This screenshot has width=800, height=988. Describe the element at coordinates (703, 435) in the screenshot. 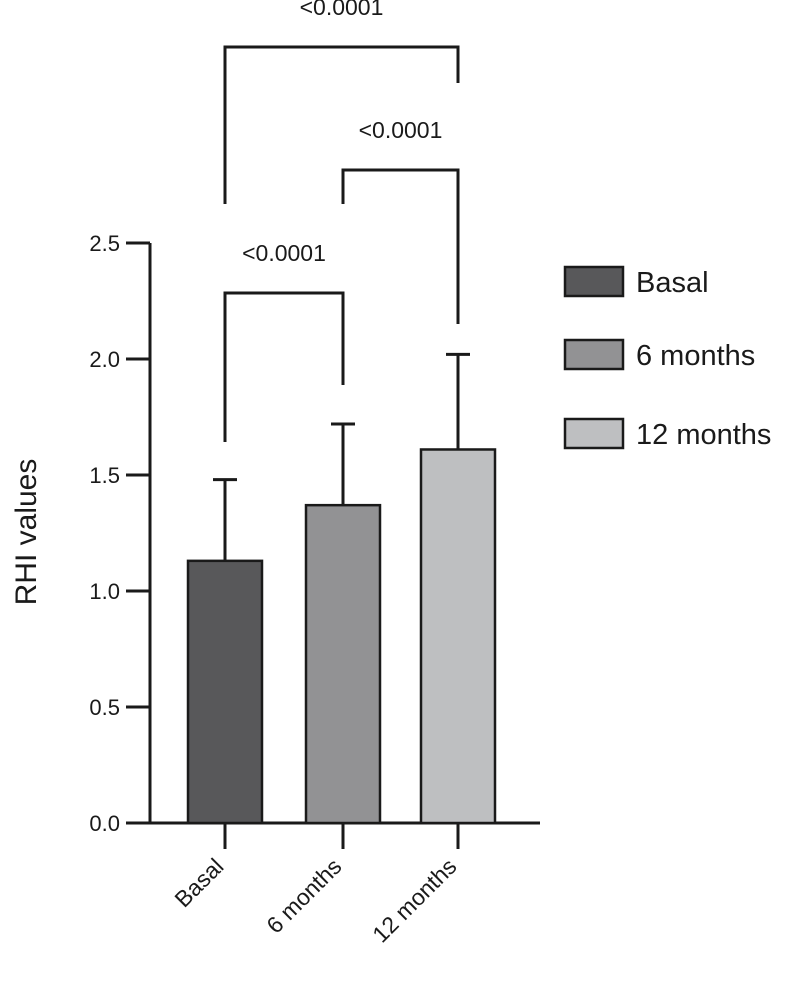

I see `legend-label: 12 months` at that location.